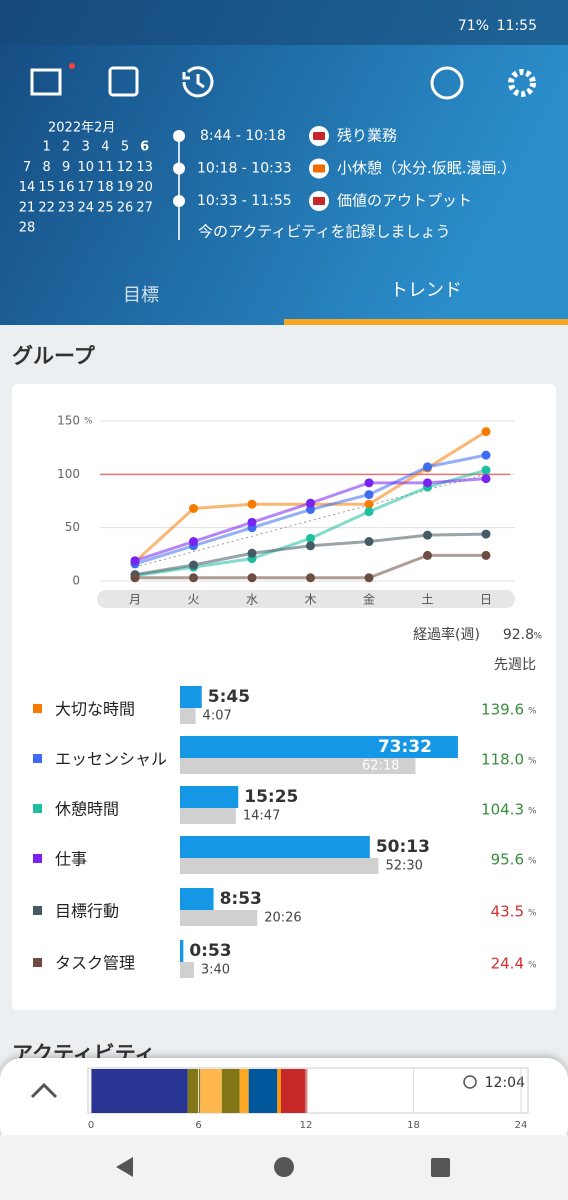 This screenshot has width=568, height=1200. Describe the element at coordinates (105, 187) in the screenshot. I see `calendar-day: 18` at that location.